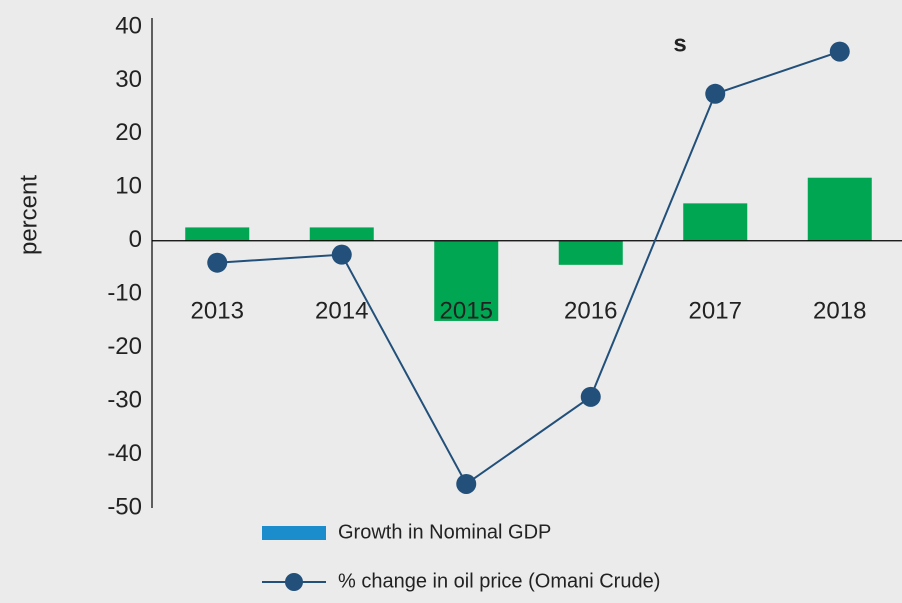 The width and height of the screenshot is (902, 603). What do you see at coordinates (28, 215) in the screenshot?
I see `y-axis-label: percent` at bounding box center [28, 215].